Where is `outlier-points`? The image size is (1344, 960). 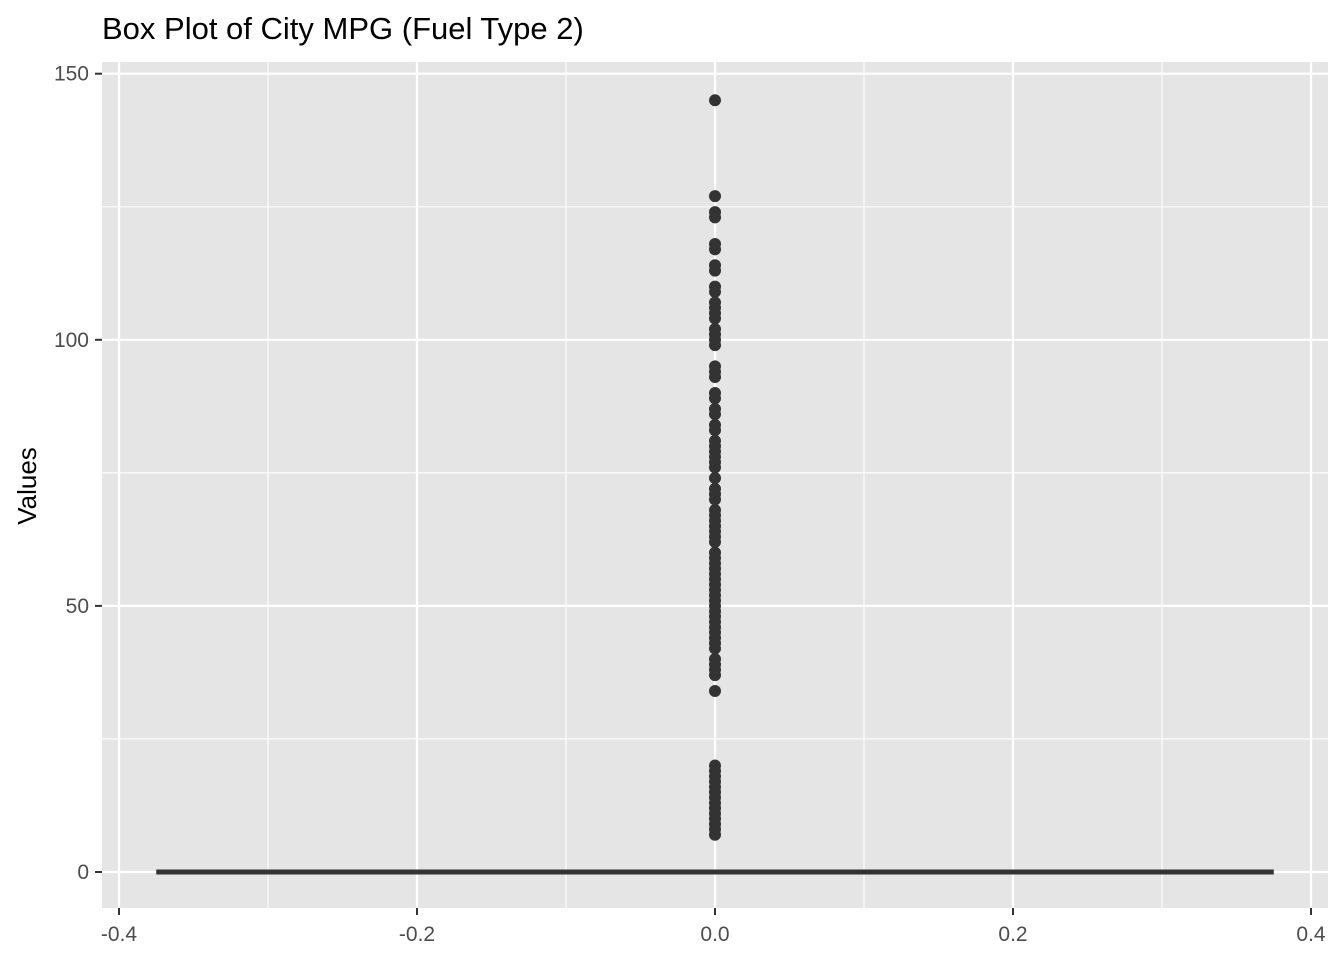
outlier-points is located at coordinates (715, 467).